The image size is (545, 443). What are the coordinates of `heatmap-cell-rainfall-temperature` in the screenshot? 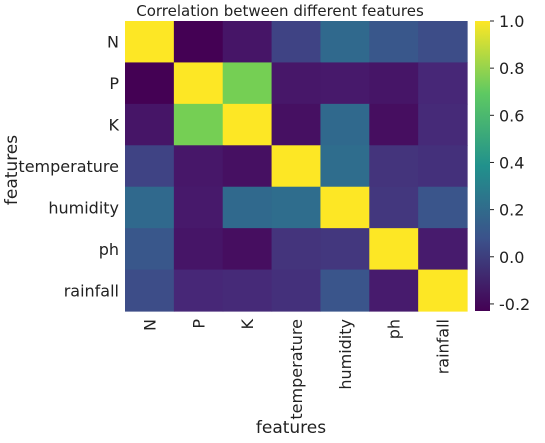 It's located at (296, 290).